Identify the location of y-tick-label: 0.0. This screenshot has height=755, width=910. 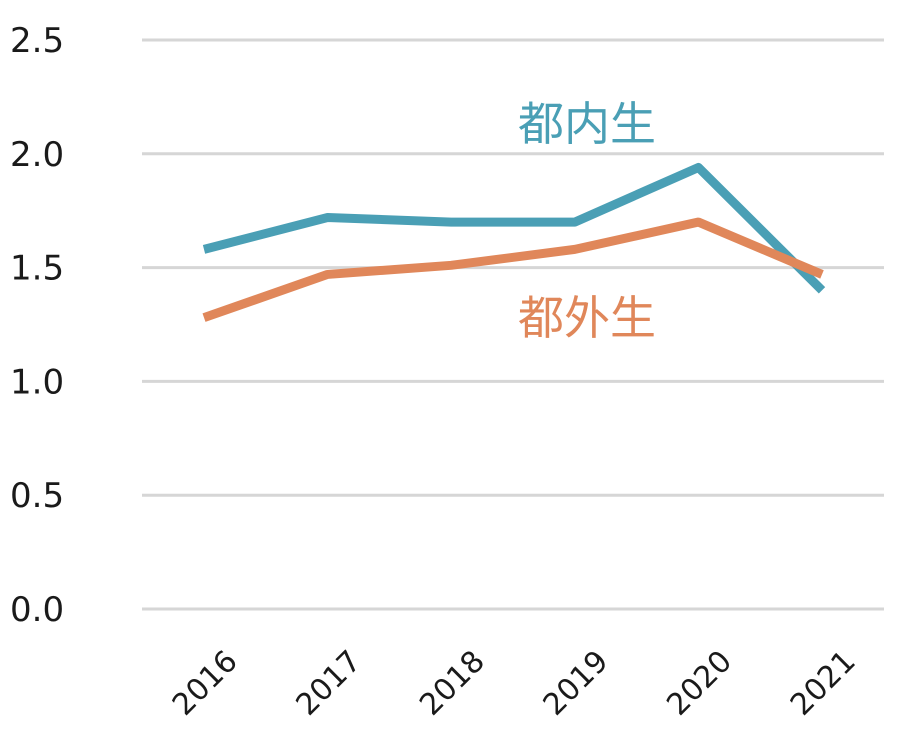
(37, 610).